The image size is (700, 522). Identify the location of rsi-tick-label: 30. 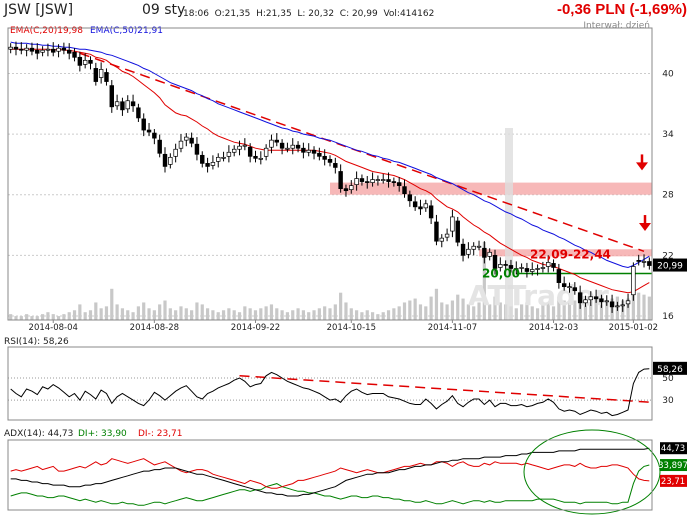
(668, 401).